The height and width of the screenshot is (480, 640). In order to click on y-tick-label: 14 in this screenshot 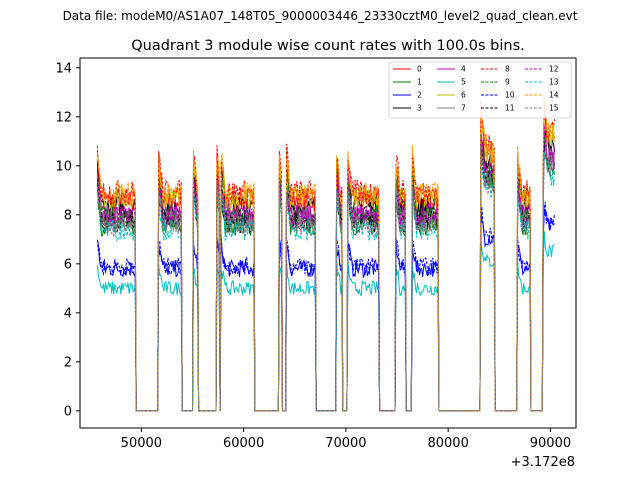, I will do `click(63, 68)`.